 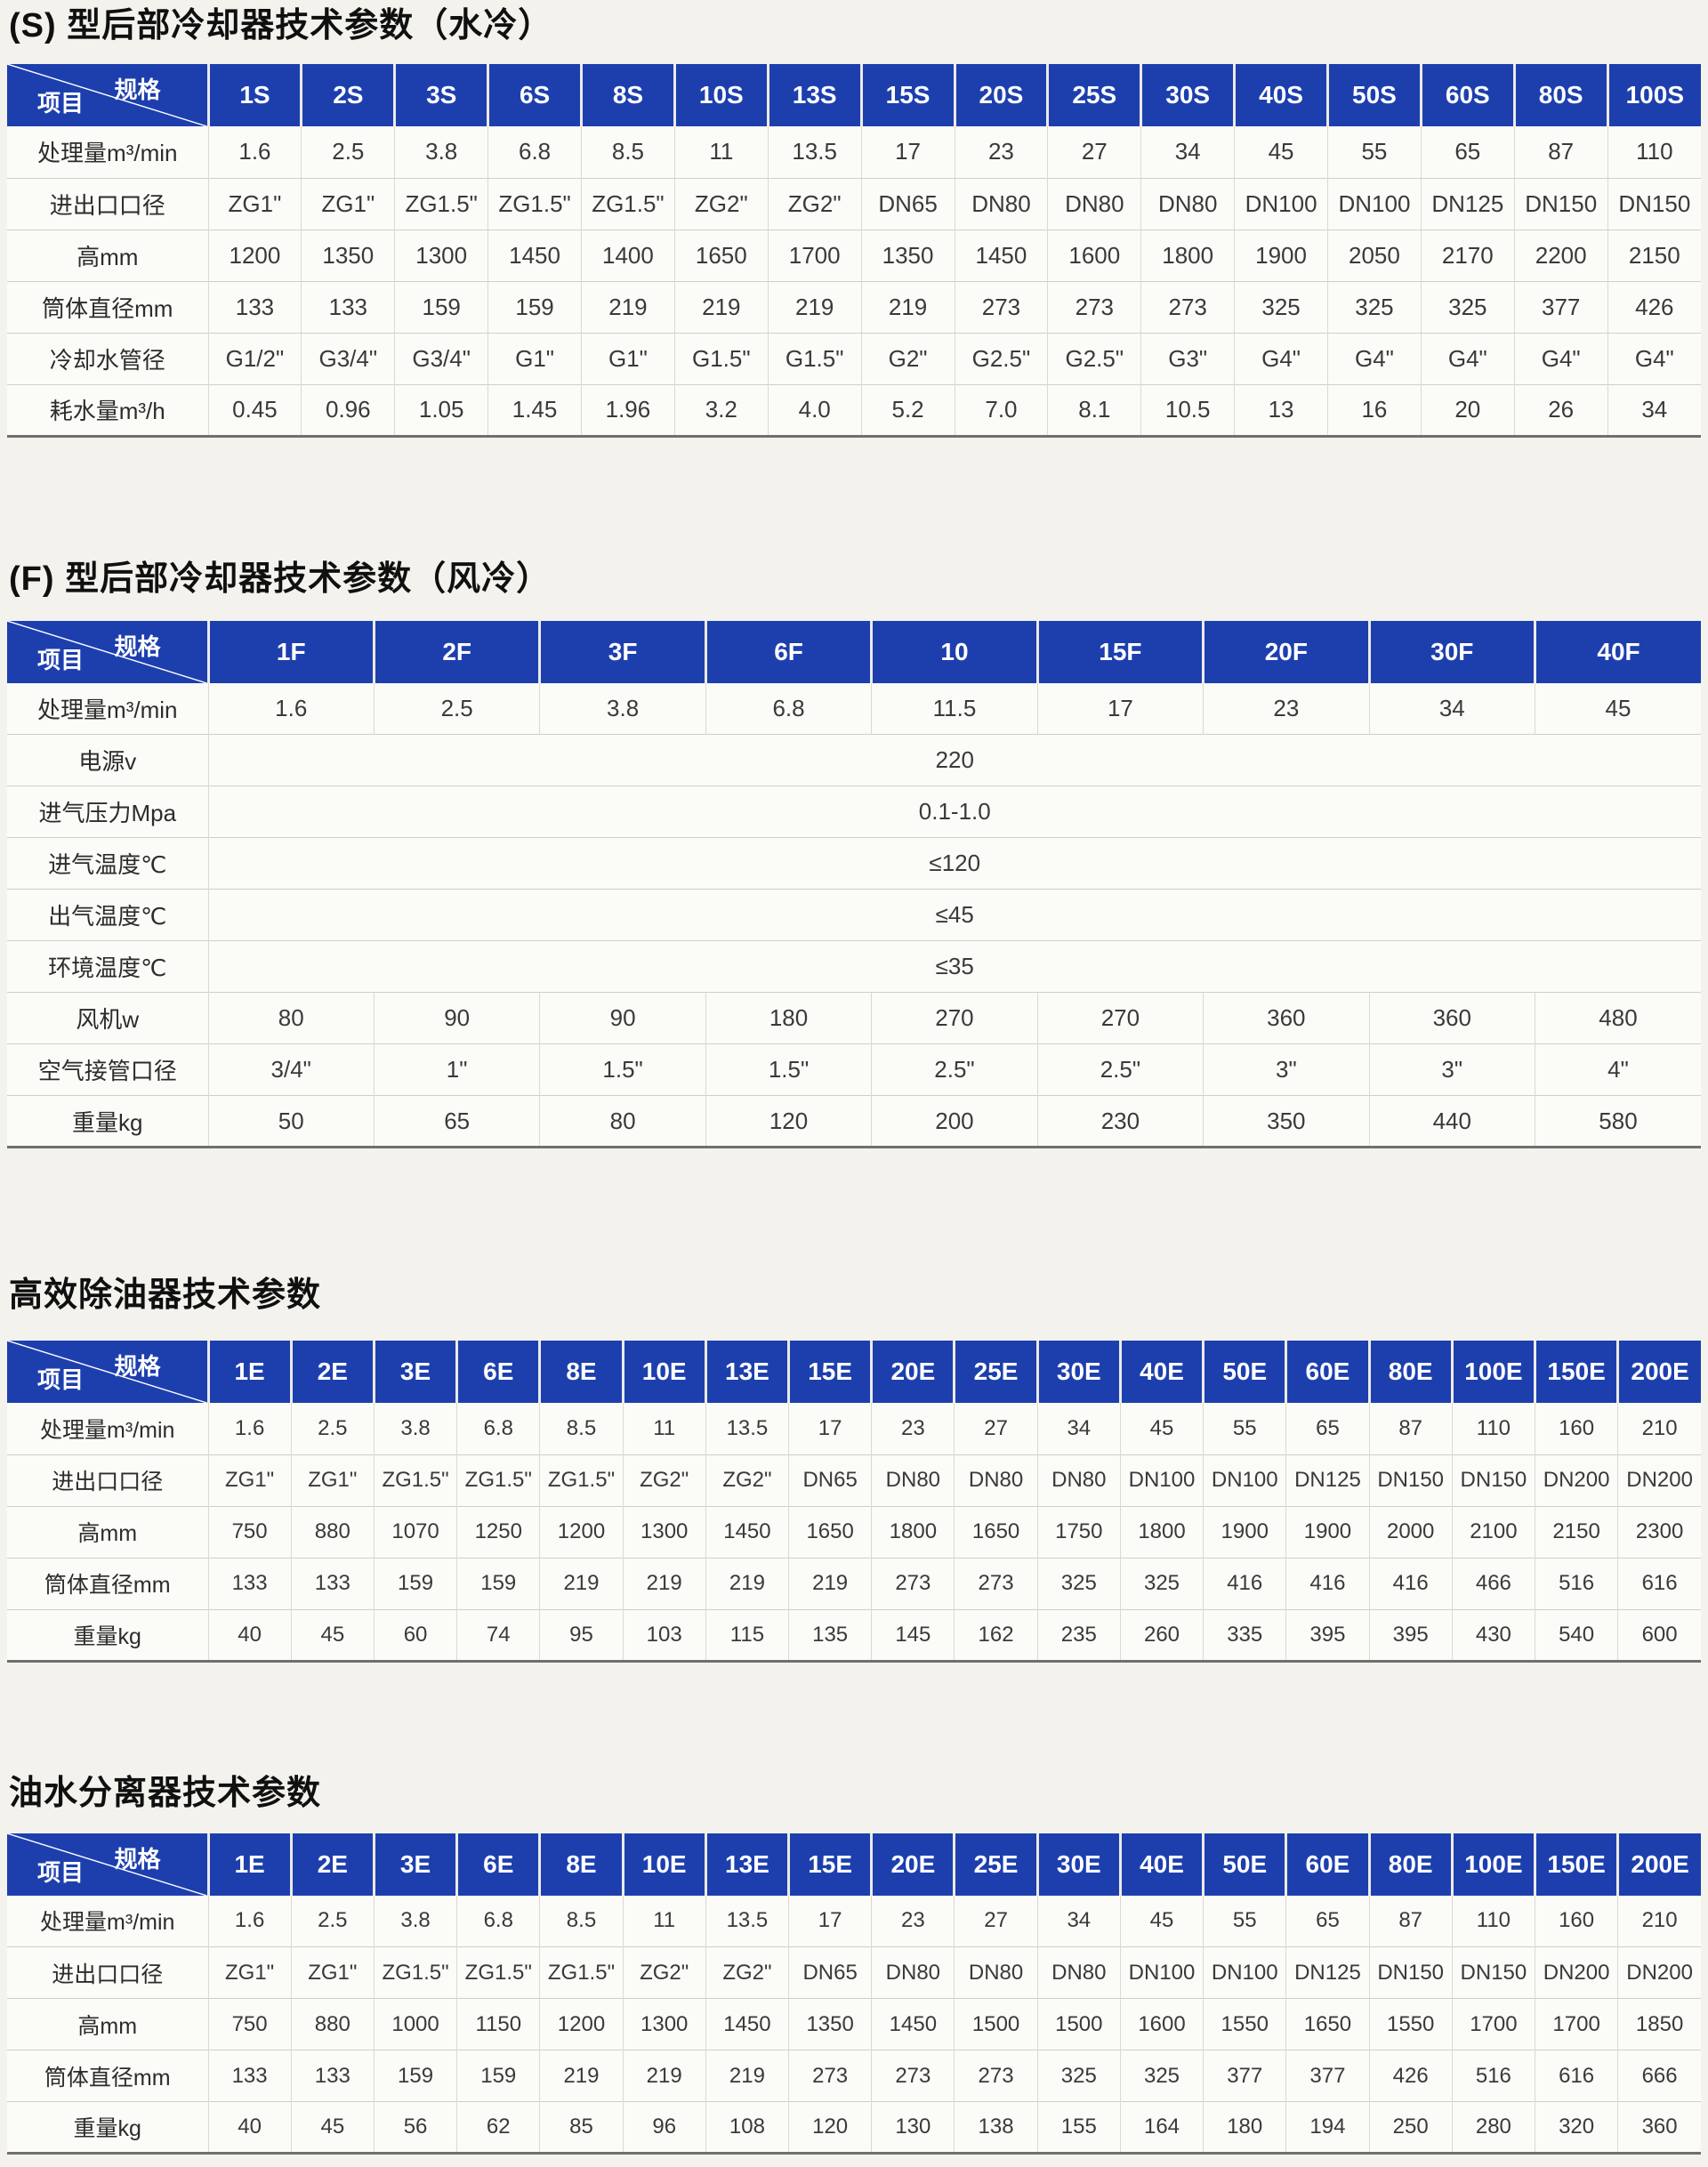 I want to click on column-header: 6F, so click(x=788, y=651).